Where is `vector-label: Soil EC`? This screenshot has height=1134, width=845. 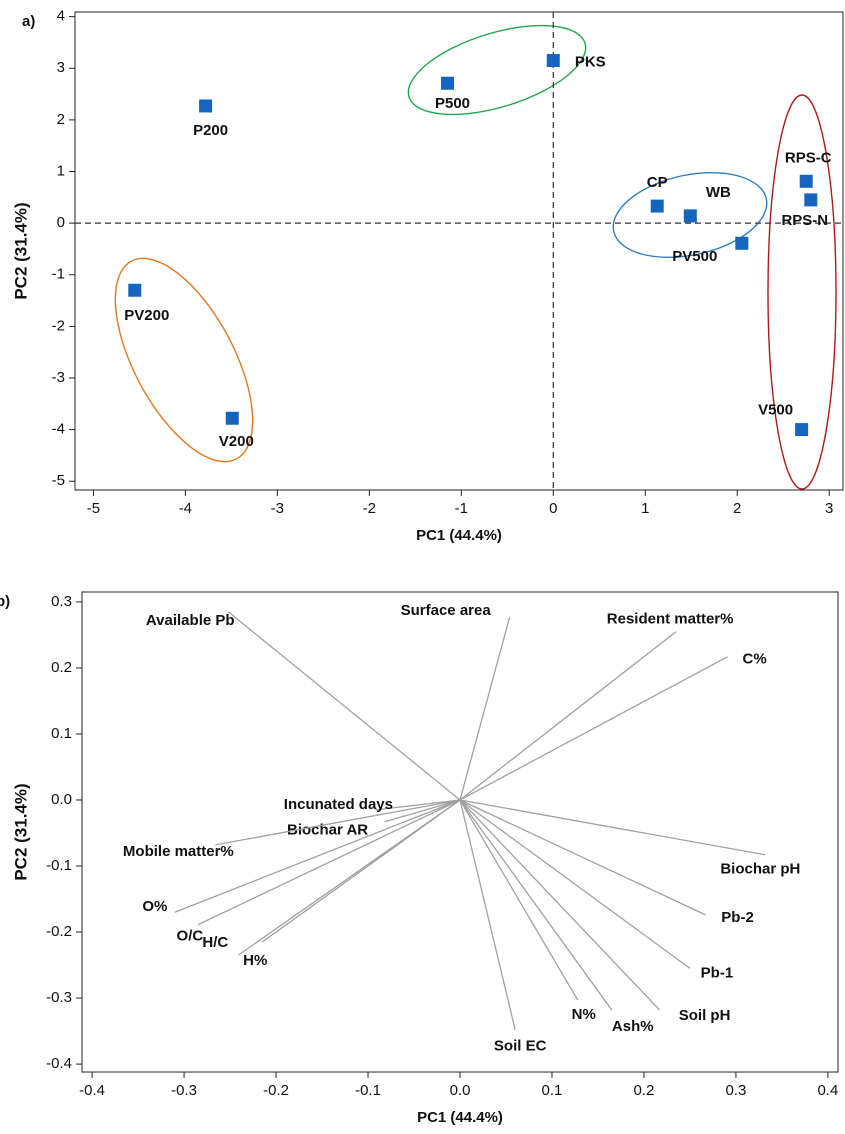
vector-label: Soil EC is located at coordinates (520, 1046).